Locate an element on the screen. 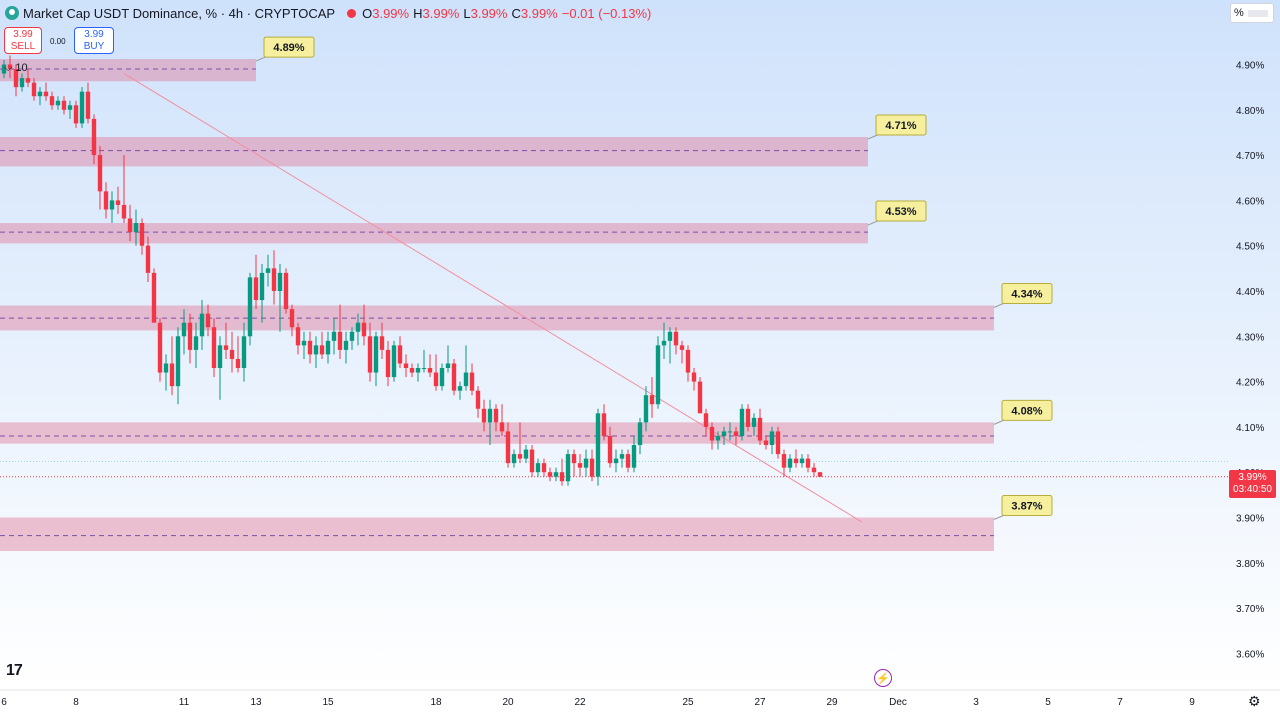 This screenshot has width=1280, height=716. indicators-toggle-button: ⌵ 10 is located at coordinates (16, 68).